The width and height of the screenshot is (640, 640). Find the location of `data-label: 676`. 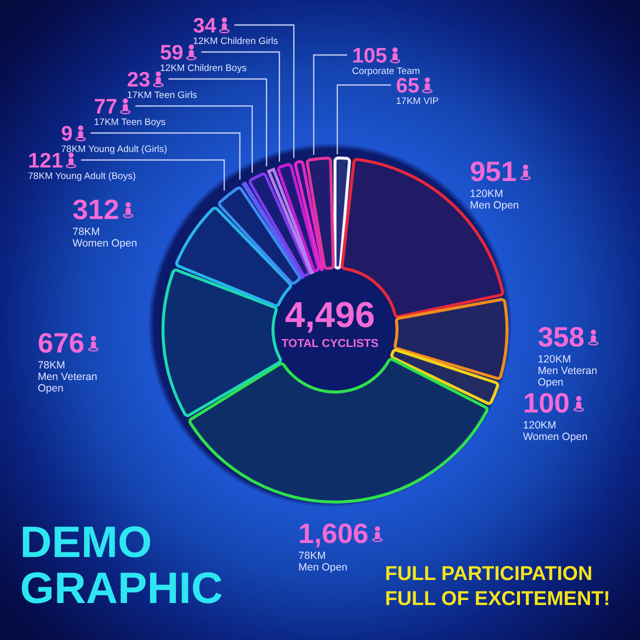

data-label: 676 is located at coordinates (61, 342).